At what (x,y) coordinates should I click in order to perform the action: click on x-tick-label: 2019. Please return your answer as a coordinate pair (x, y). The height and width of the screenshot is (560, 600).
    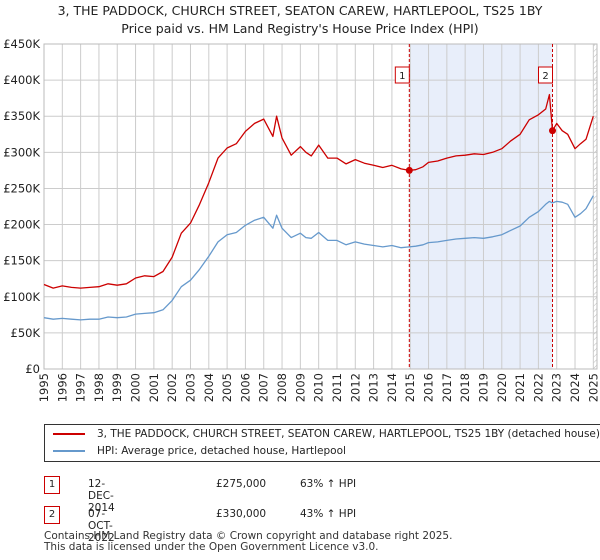
    Looking at the image, I should click on (483, 387).